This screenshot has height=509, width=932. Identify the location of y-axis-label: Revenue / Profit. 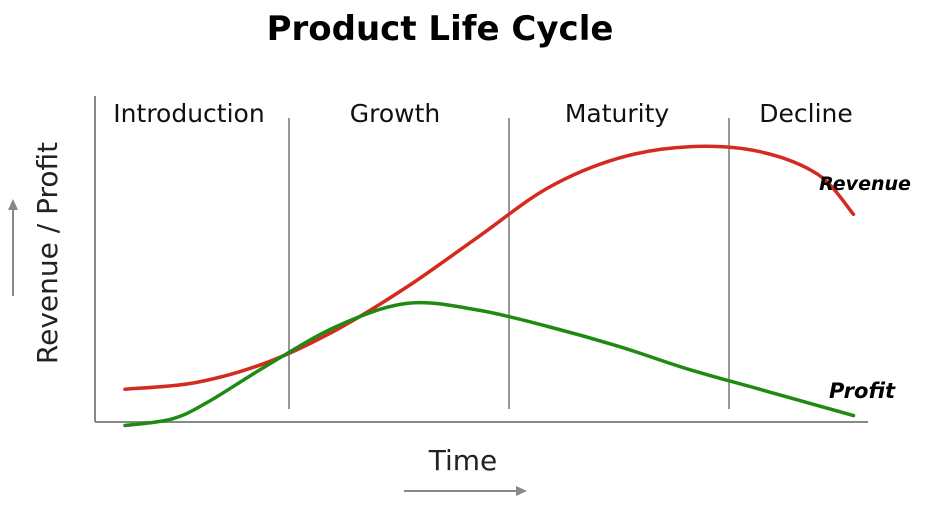
(47, 253).